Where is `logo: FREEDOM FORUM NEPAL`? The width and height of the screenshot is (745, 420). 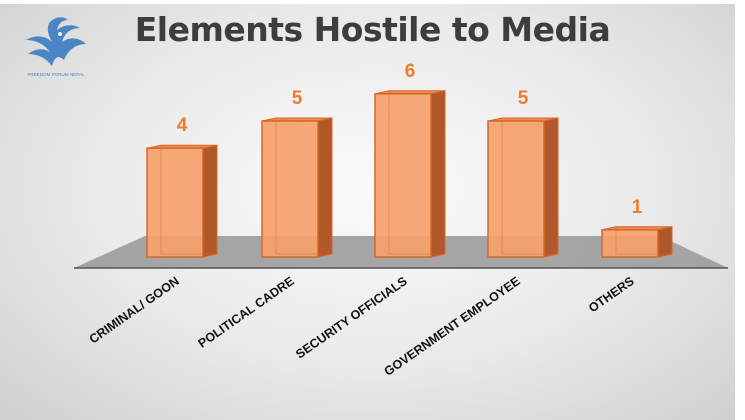 logo: FREEDOM FORUM NEPAL is located at coordinates (56, 47).